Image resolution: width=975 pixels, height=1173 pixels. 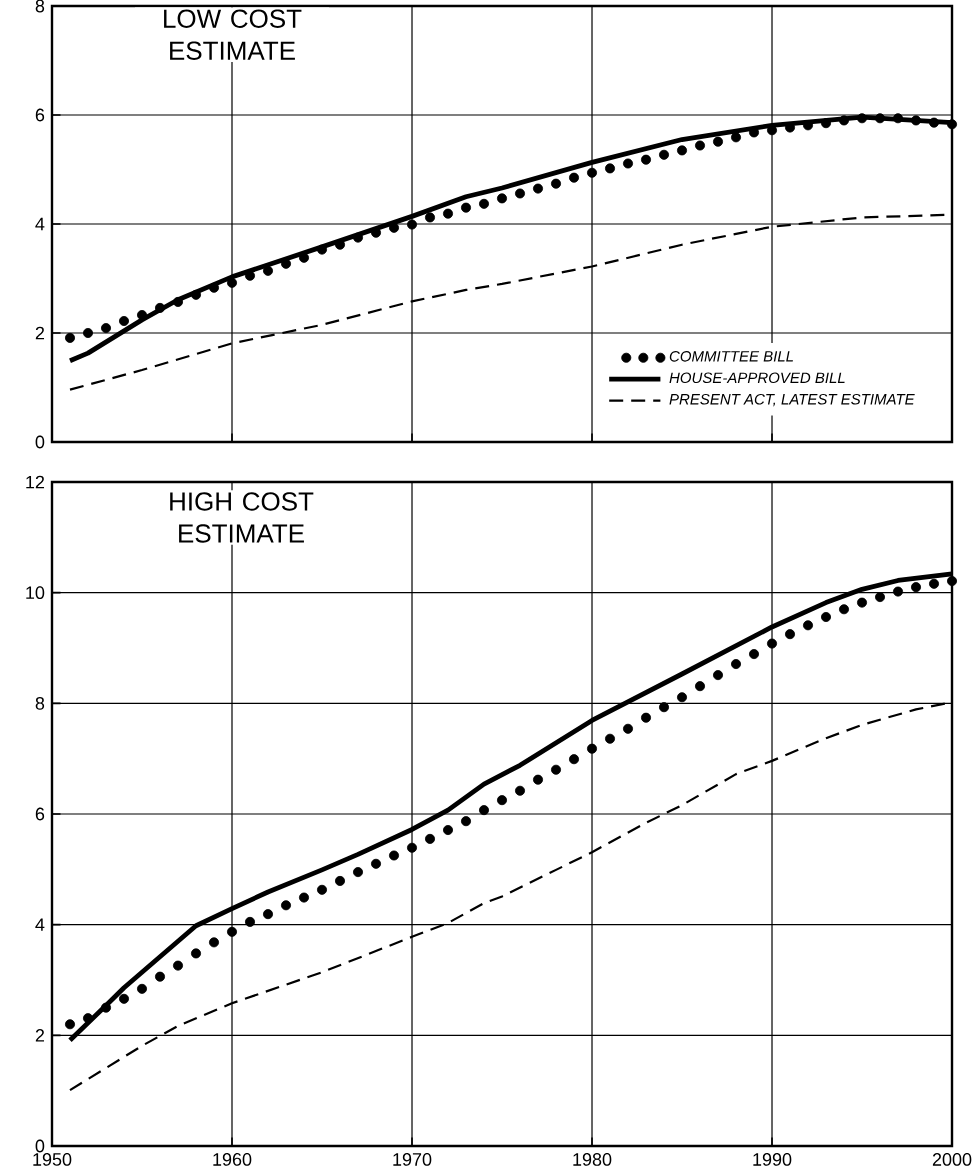 I want to click on x-tick-label: 1990, so click(x=772, y=1159).